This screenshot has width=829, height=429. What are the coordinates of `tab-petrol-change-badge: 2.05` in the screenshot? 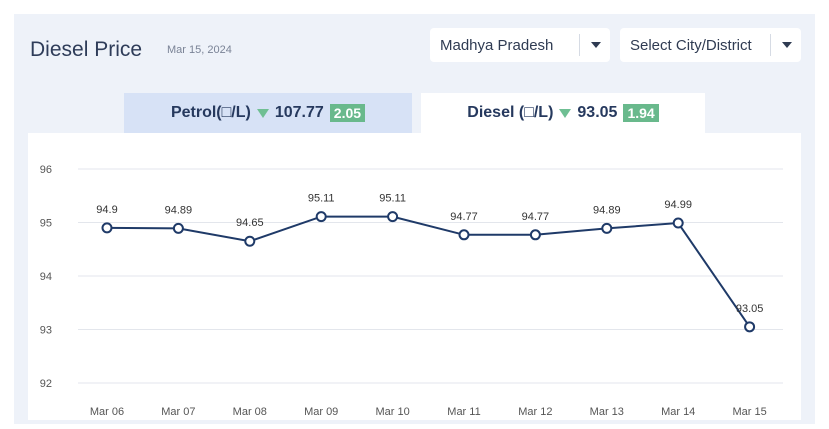 It's located at (347, 113).